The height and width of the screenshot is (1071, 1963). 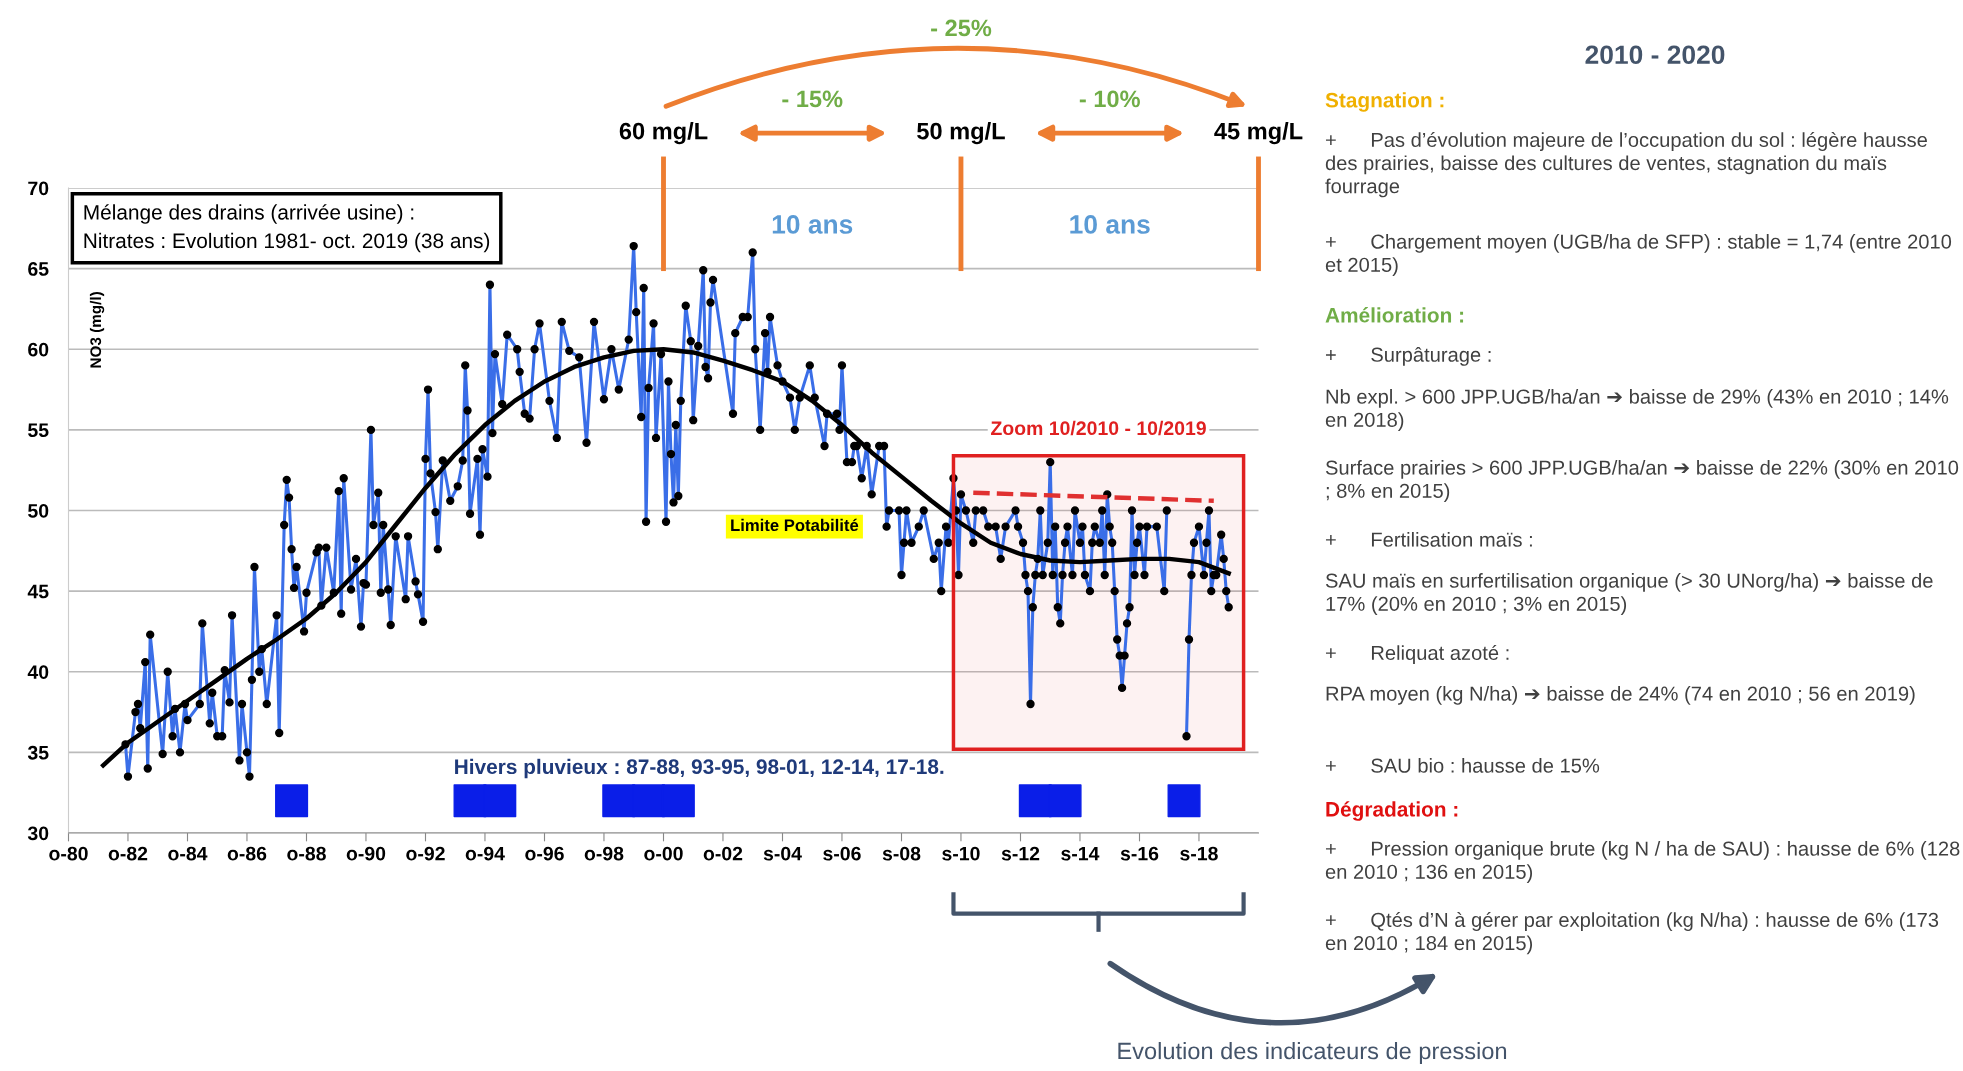 What do you see at coordinates (782, 853) in the screenshot?
I see `x-tick-label: s-04` at bounding box center [782, 853].